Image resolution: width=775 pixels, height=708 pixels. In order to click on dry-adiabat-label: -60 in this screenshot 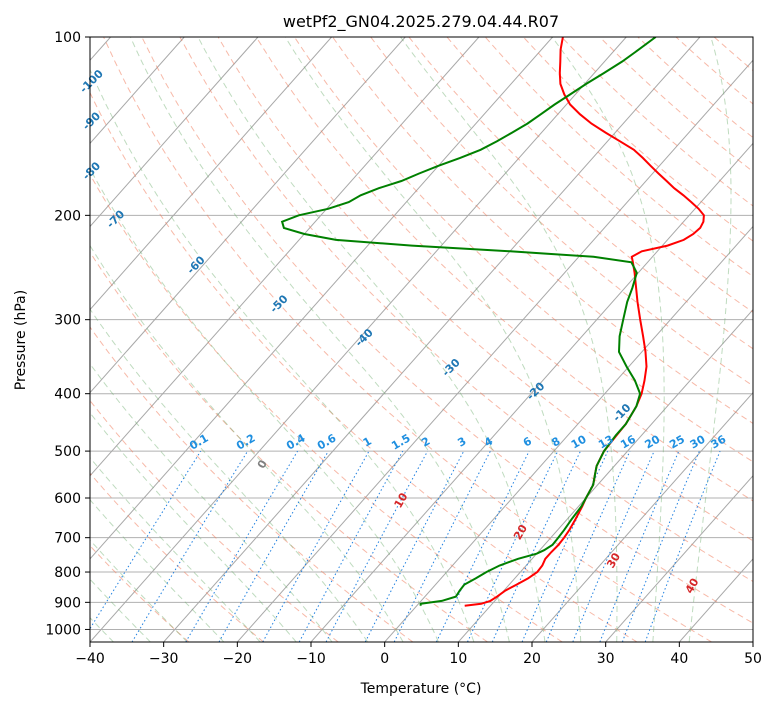, I will do `click(195, 264)`.